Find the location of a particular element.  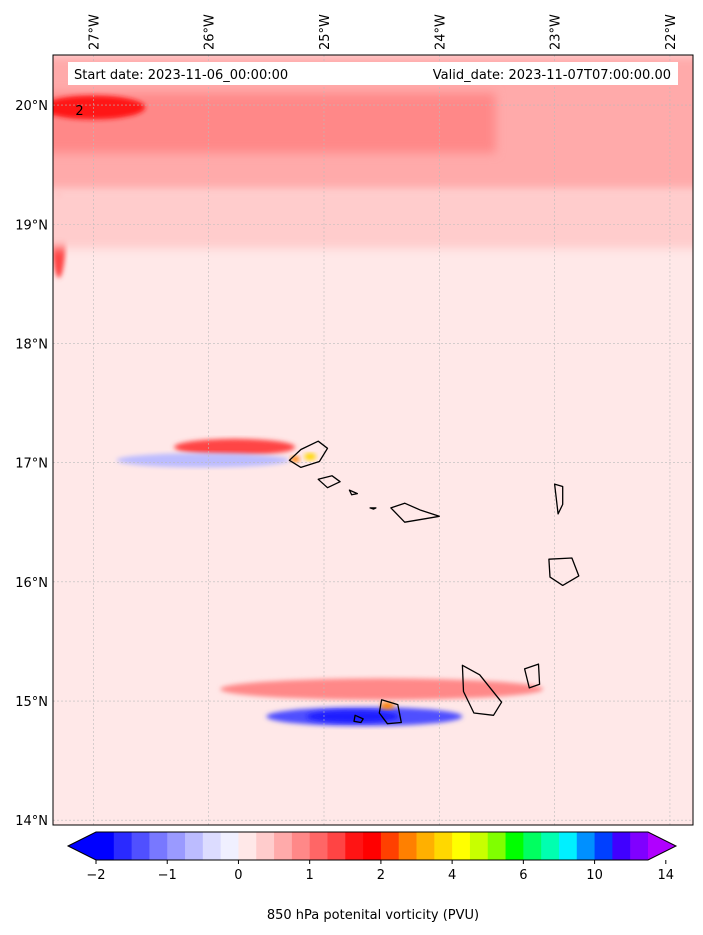

island-santa-luzia is located at coordinates (353, 492).